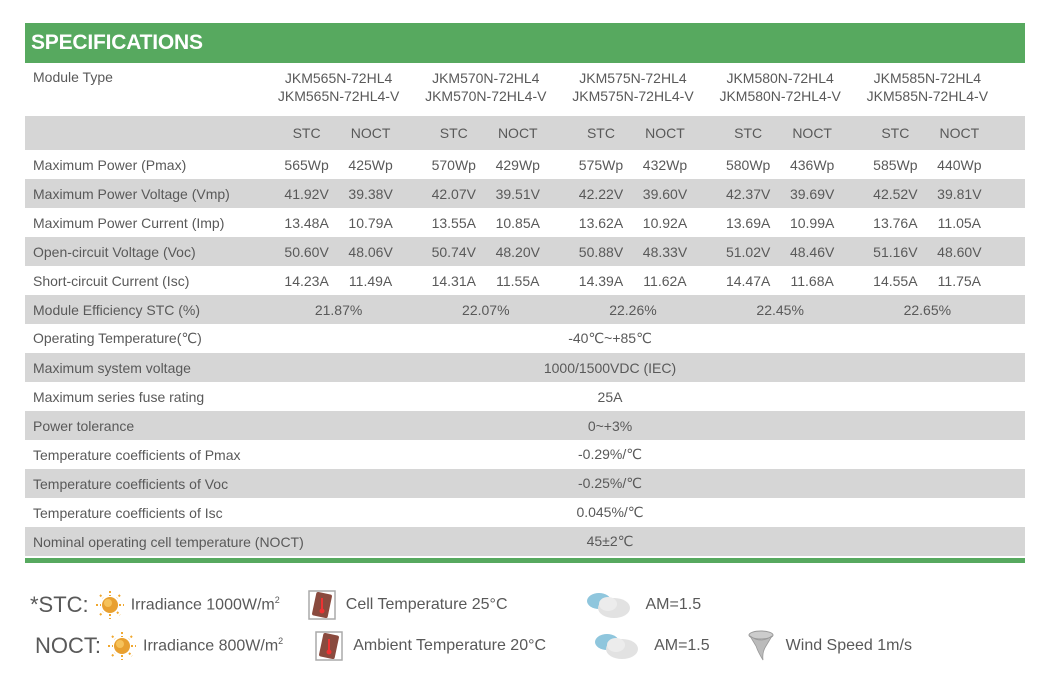 The height and width of the screenshot is (684, 1060). What do you see at coordinates (110, 164) in the screenshot?
I see `row-label: Maximum Power (Pmax)` at bounding box center [110, 164].